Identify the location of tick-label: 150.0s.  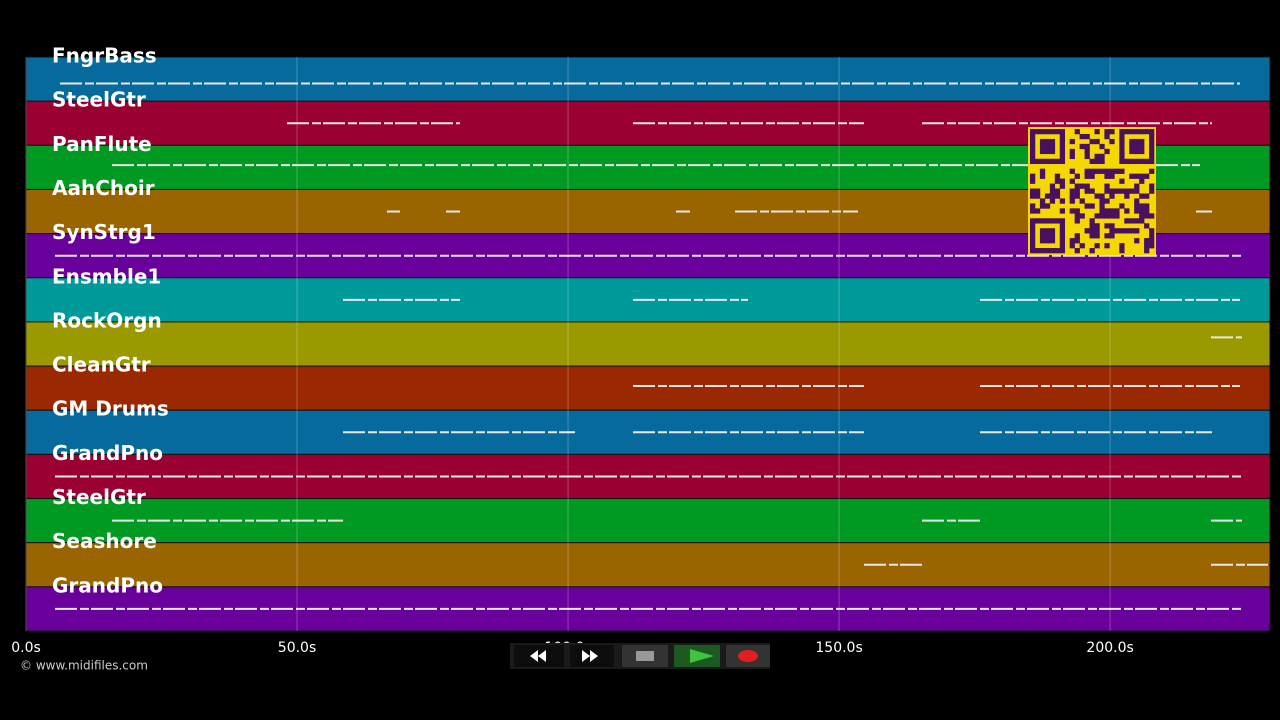
(838, 648).